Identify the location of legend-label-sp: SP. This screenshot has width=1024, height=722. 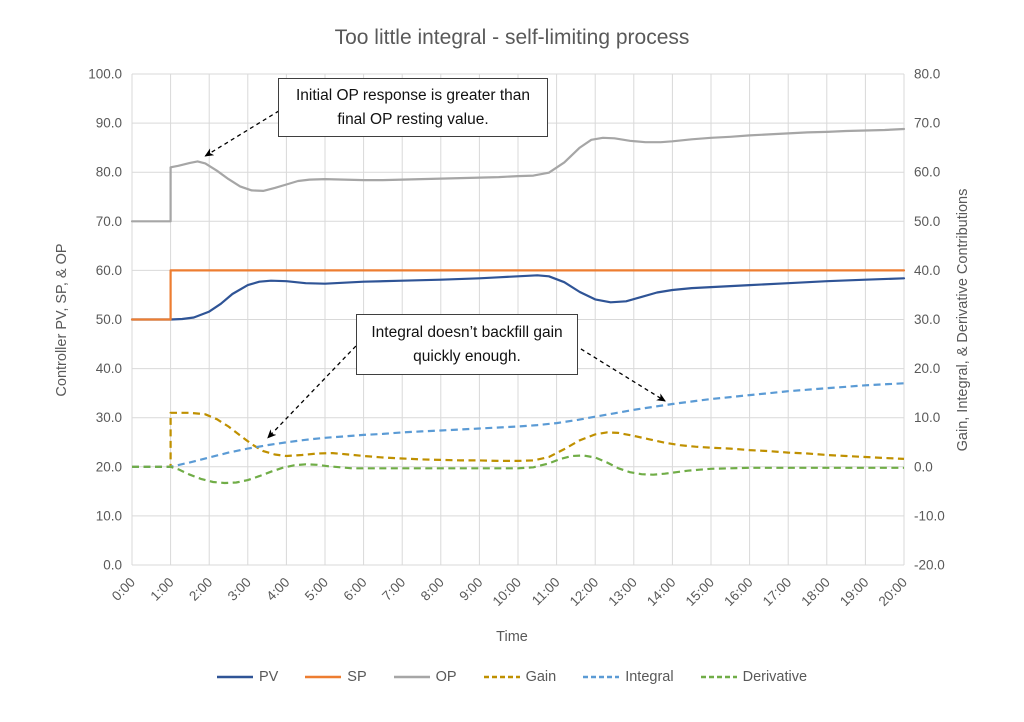
(357, 677).